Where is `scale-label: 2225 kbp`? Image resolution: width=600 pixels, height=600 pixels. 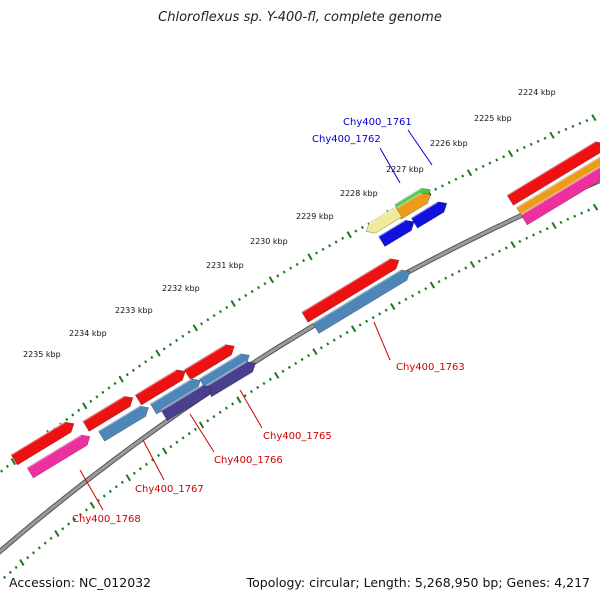
scale-label: 2225 kbp is located at coordinates (493, 118).